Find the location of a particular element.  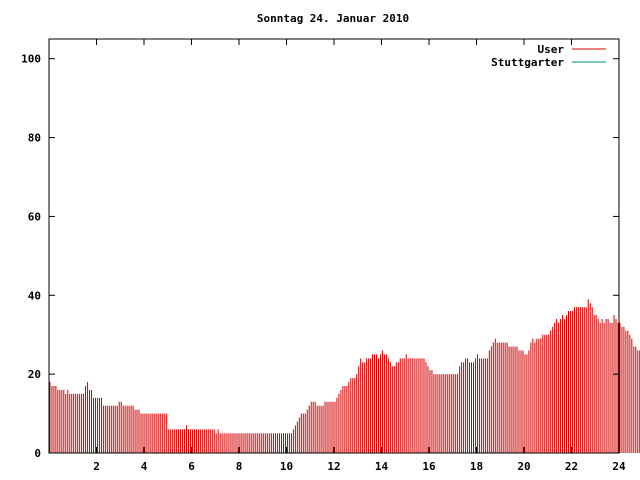

y-tick-label: 100 is located at coordinates (31, 59).